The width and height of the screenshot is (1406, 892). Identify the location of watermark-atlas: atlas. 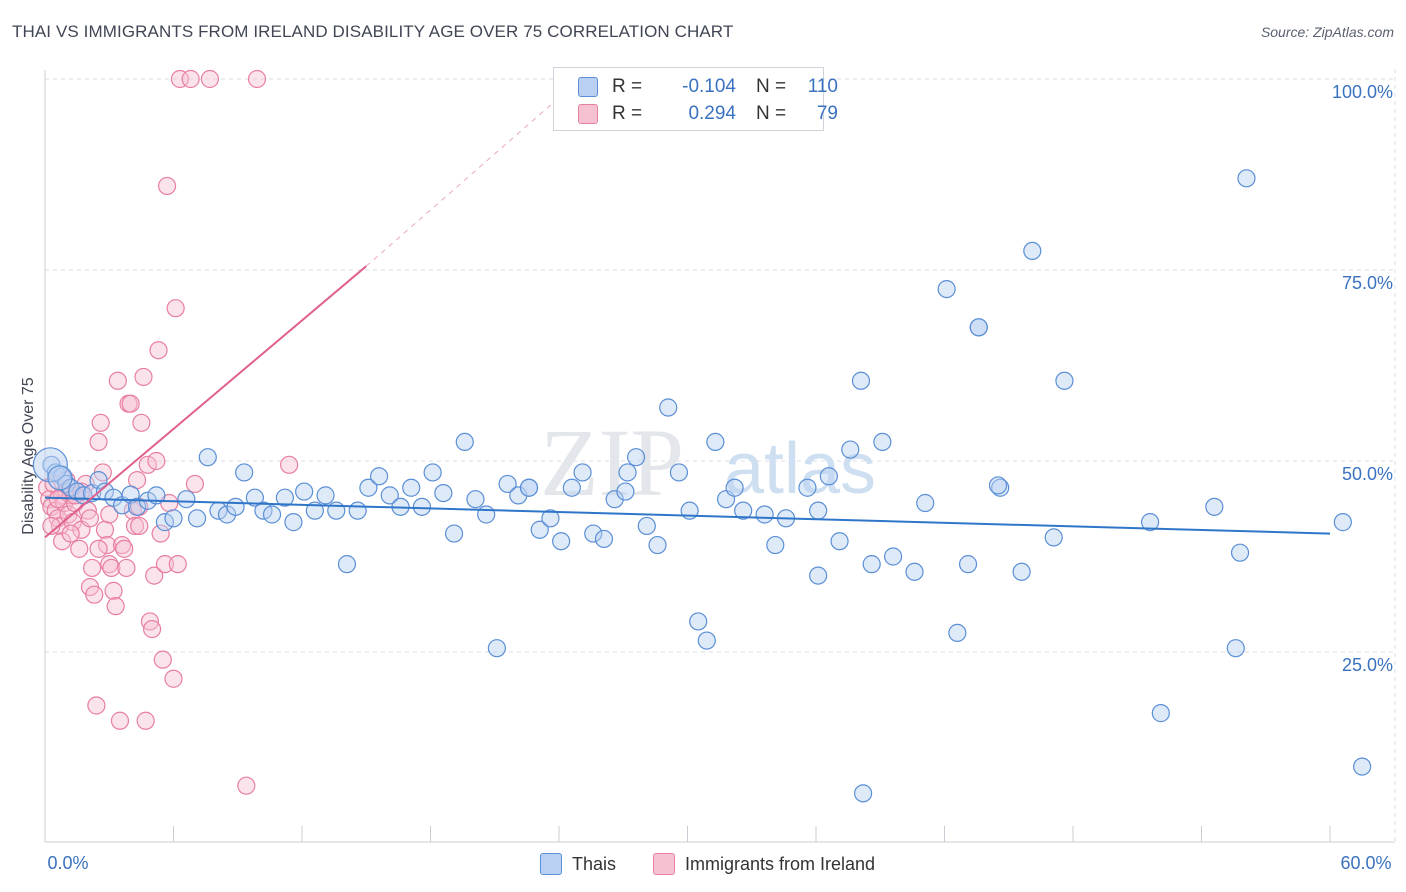
(800, 469).